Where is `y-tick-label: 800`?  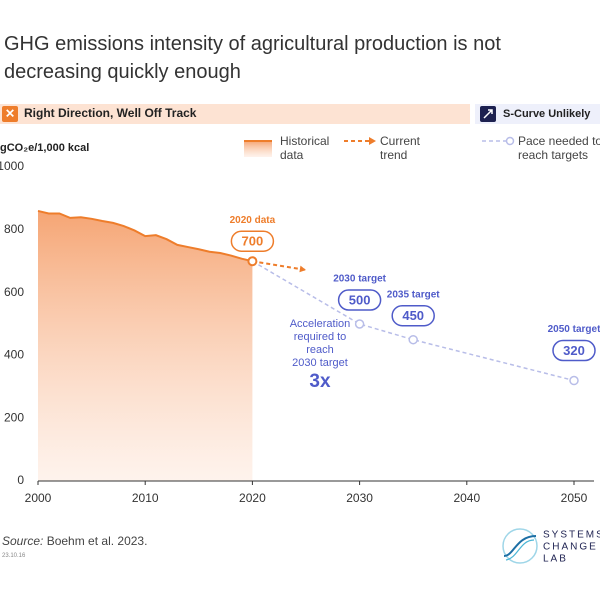
y-tick-label: 800 is located at coordinates (14, 229).